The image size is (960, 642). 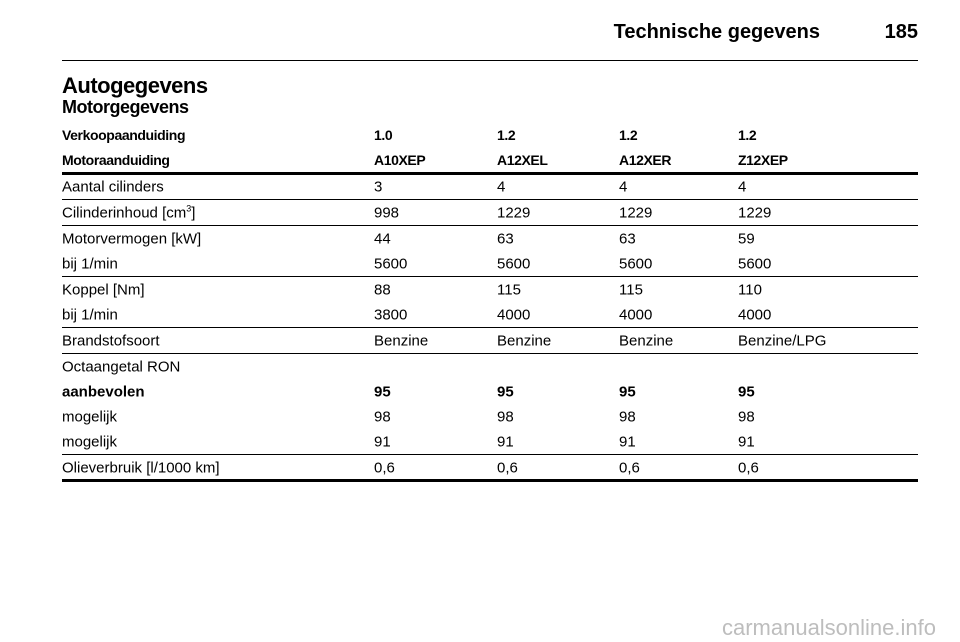 I want to click on table-cell: Motorvermogen [kW], so click(x=132, y=239).